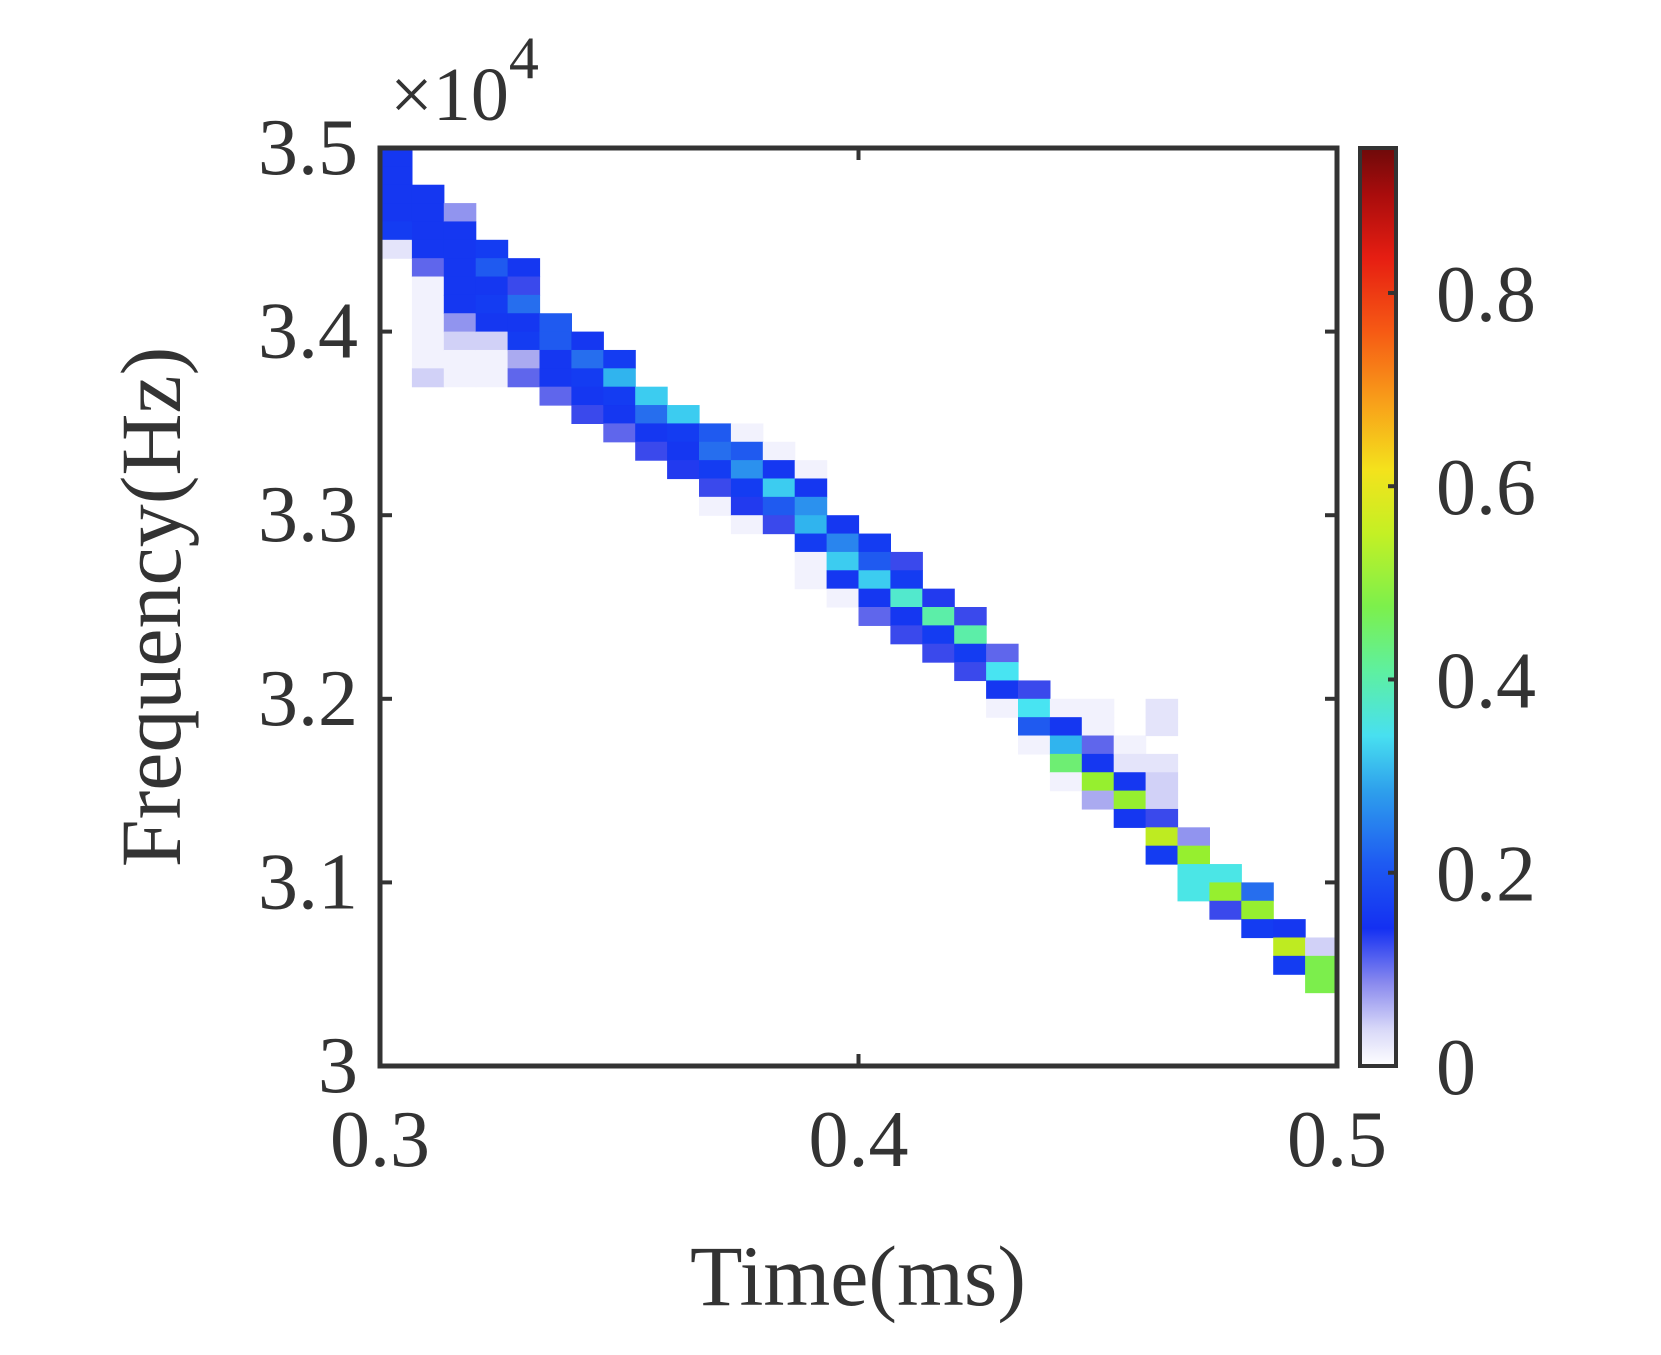 Image resolution: width=1661 pixels, height=1355 pixels. I want to click on y-axis-tick-labels: 3 3.1 3.2 3.3 3.4 3.5, so click(308, 607).